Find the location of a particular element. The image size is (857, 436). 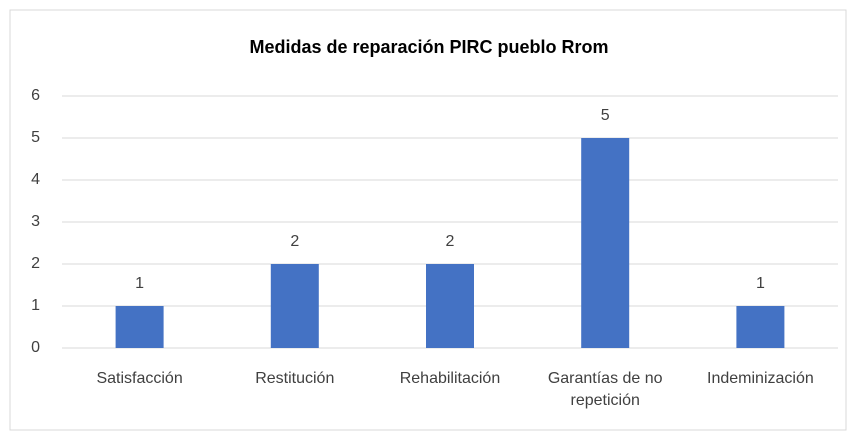

x-tick-label: Restitución is located at coordinates (295, 378).